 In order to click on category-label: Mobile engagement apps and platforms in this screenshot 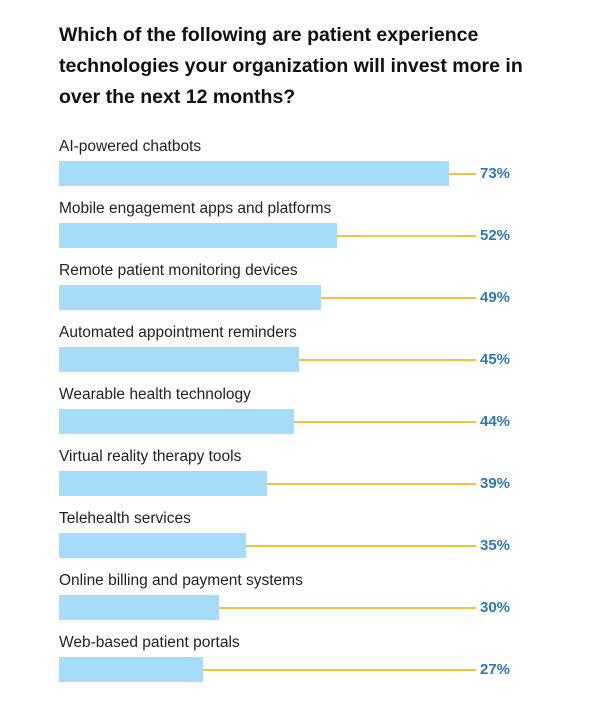, I will do `click(195, 208)`.